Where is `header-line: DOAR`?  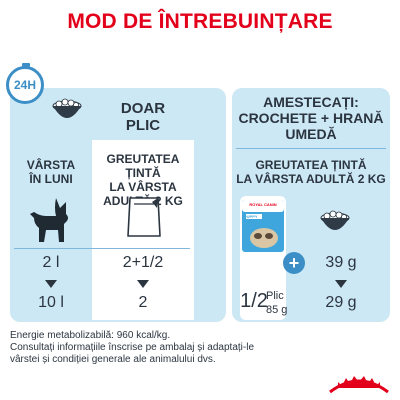
header-line: DOAR is located at coordinates (143, 108).